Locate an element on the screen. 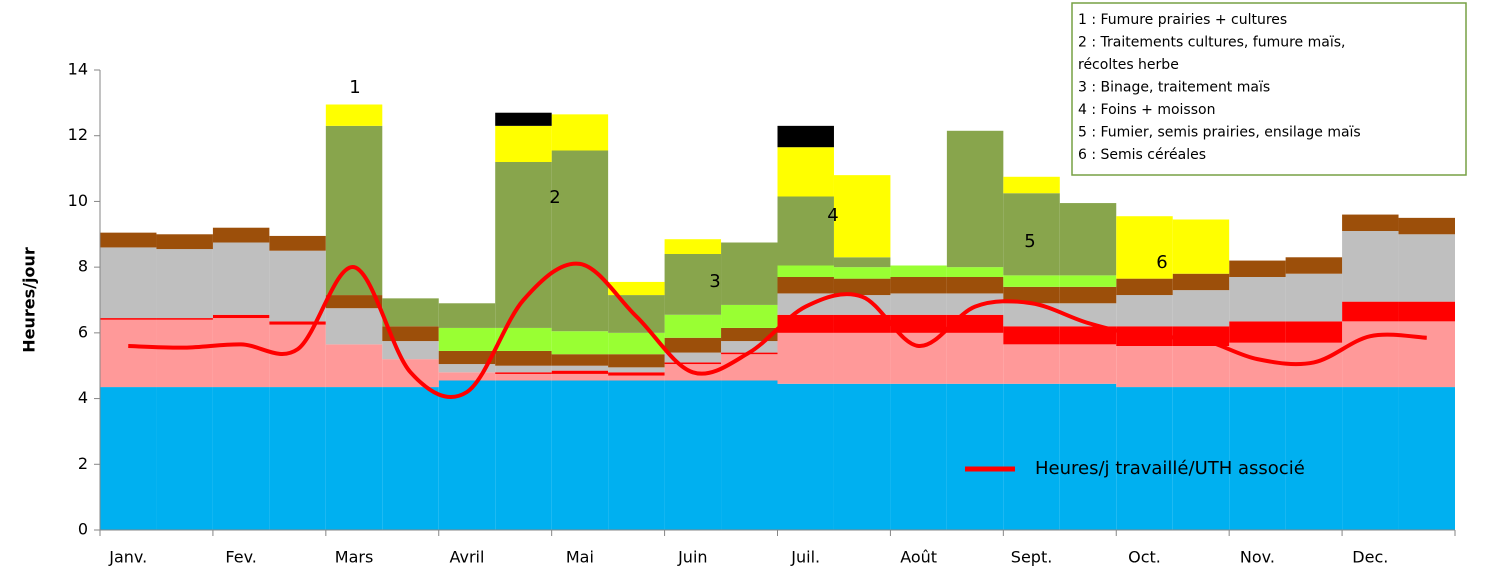 The width and height of the screenshot is (1491, 573). note-line: 2 : Traitements cultures, fumure maïs, is located at coordinates (1211, 43).